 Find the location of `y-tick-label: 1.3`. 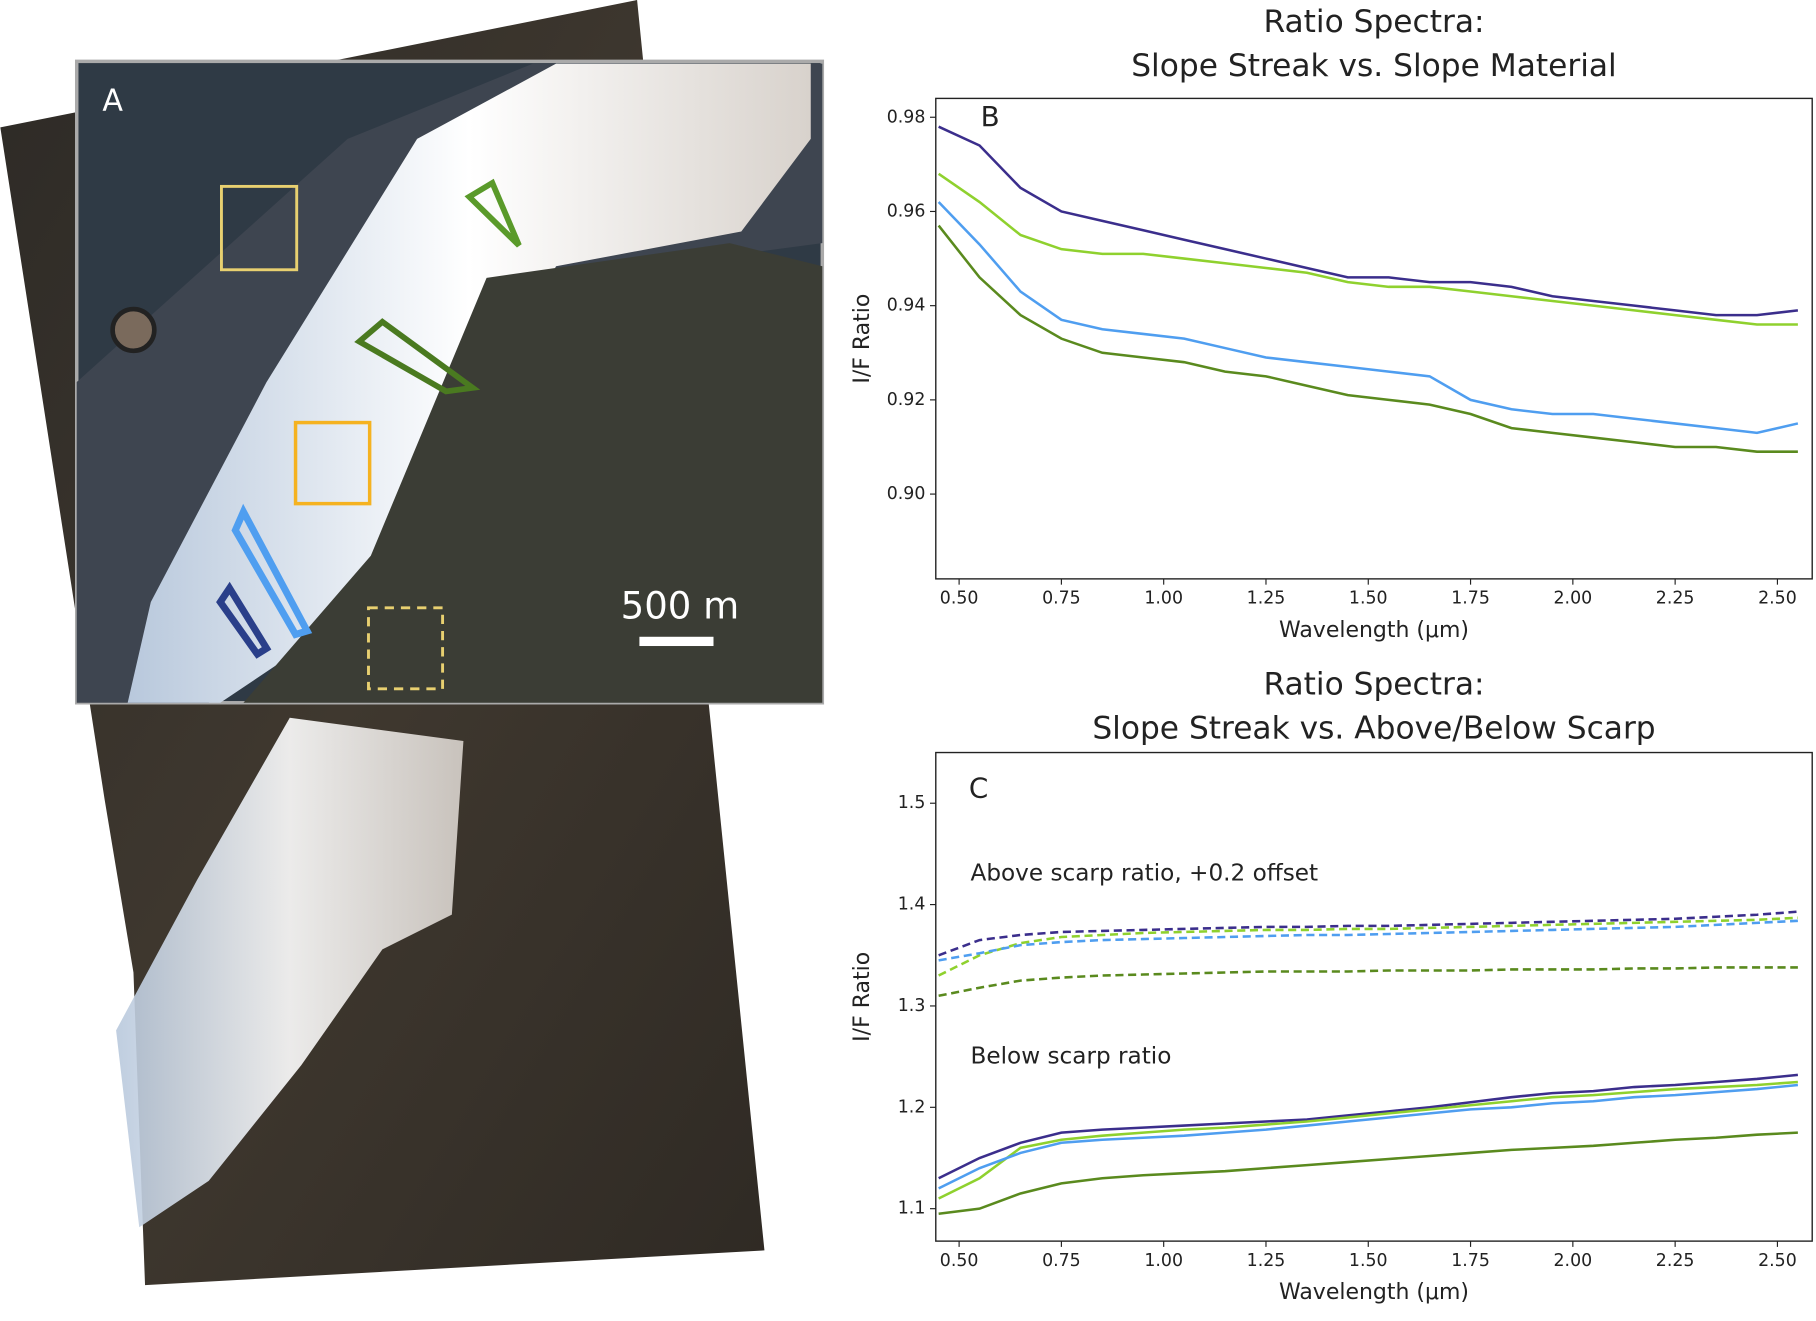

y-tick-label: 1.3 is located at coordinates (912, 1006).